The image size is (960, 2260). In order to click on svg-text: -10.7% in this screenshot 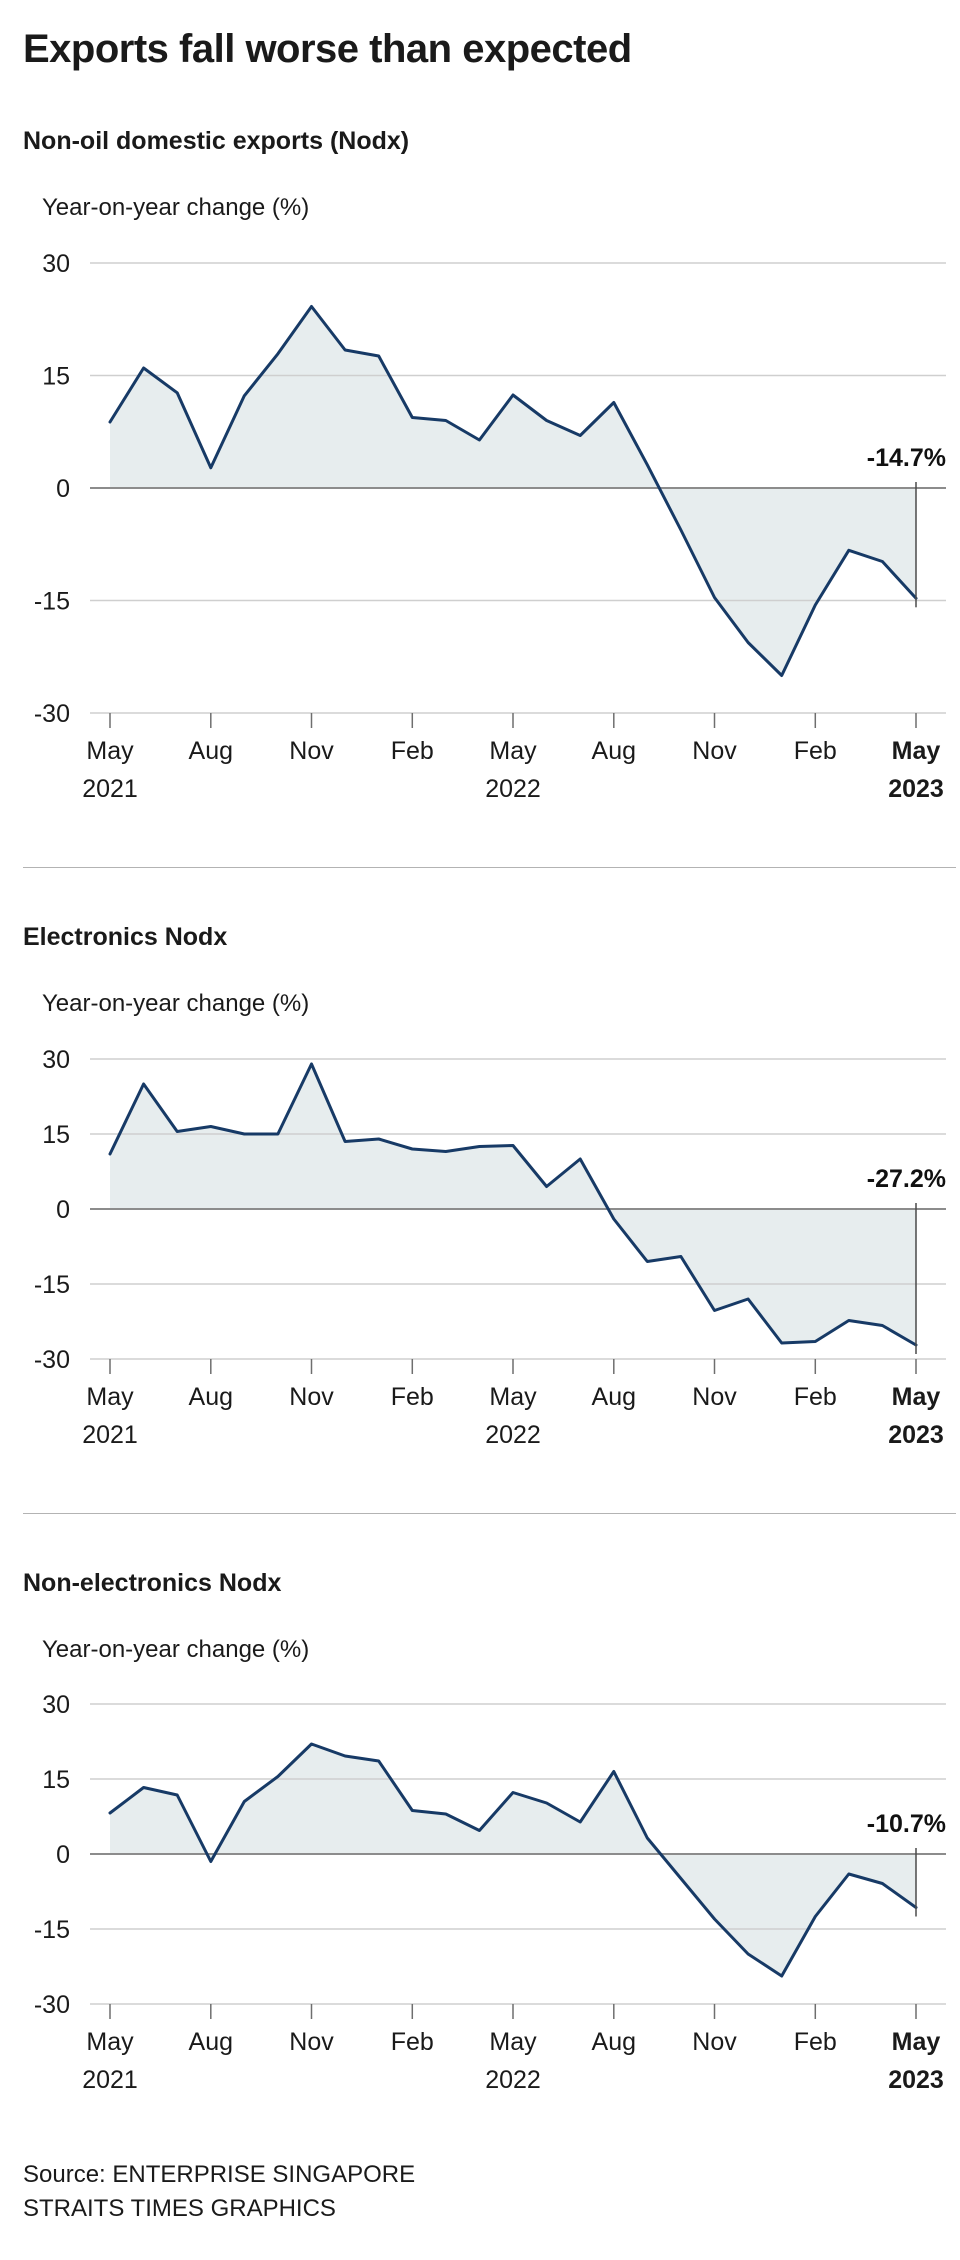, I will do `click(906, 1824)`.